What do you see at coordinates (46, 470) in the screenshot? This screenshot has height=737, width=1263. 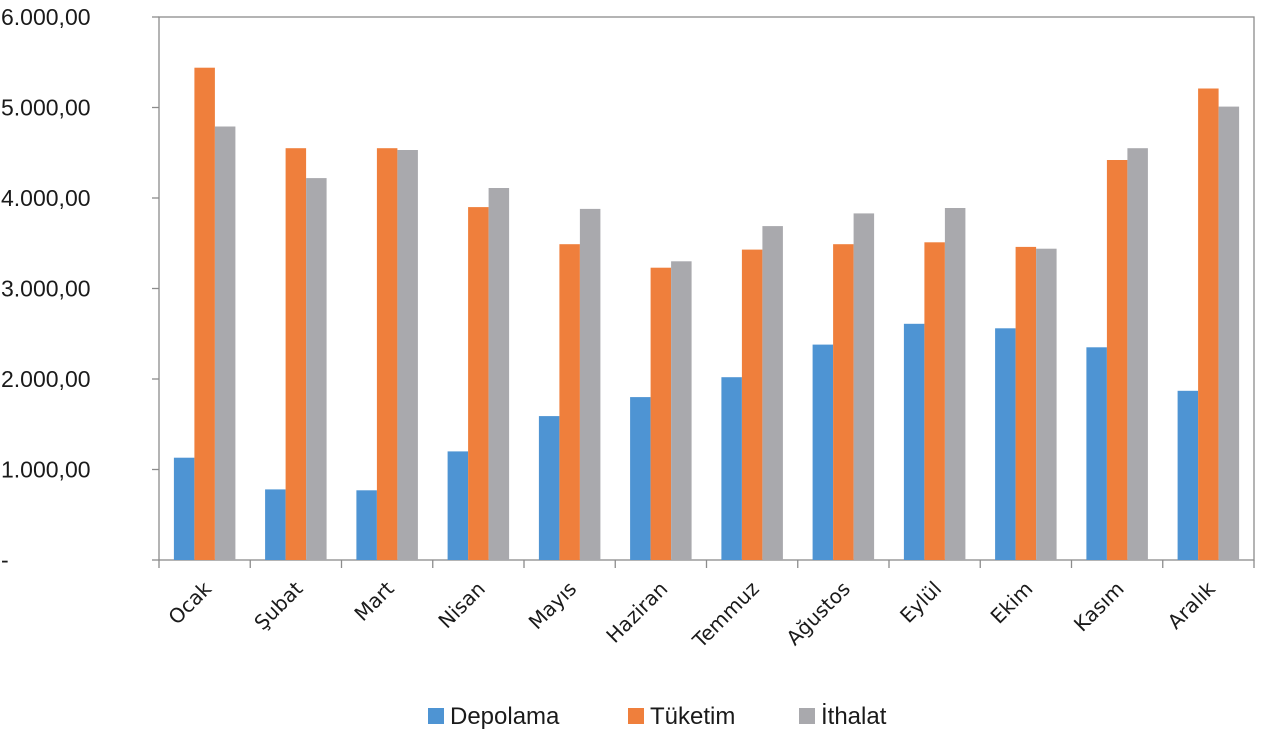 I see `y-tick-label: 1.000,00` at bounding box center [46, 470].